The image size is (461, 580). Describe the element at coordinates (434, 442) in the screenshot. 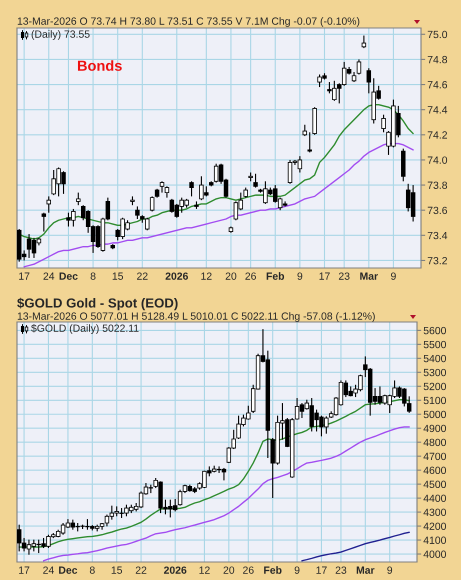

I see `y-tick-label: 4800` at that location.